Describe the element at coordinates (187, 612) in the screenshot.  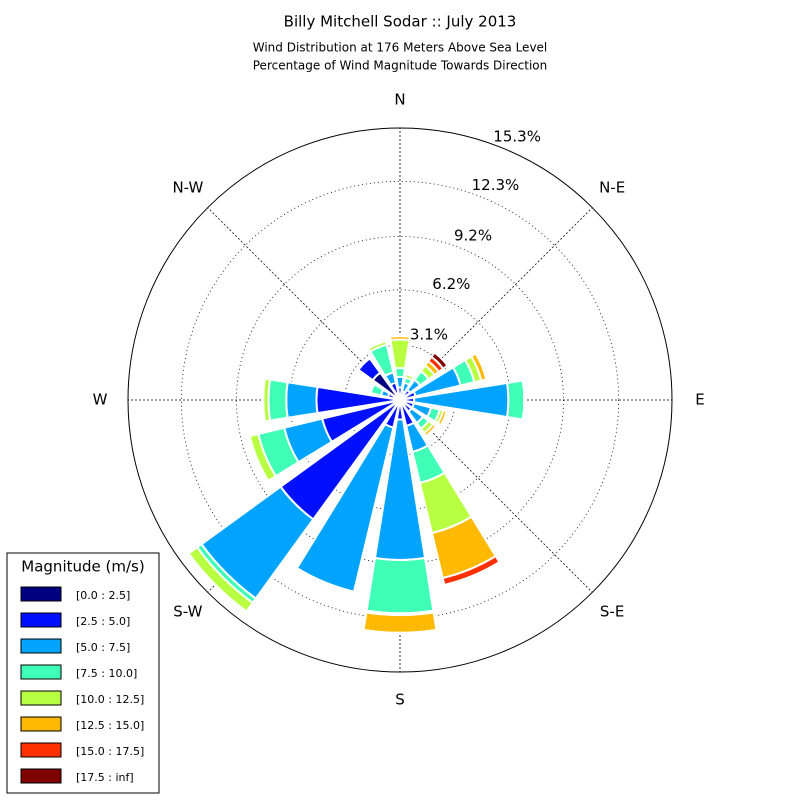
I see `direction-label: S-W` at that location.